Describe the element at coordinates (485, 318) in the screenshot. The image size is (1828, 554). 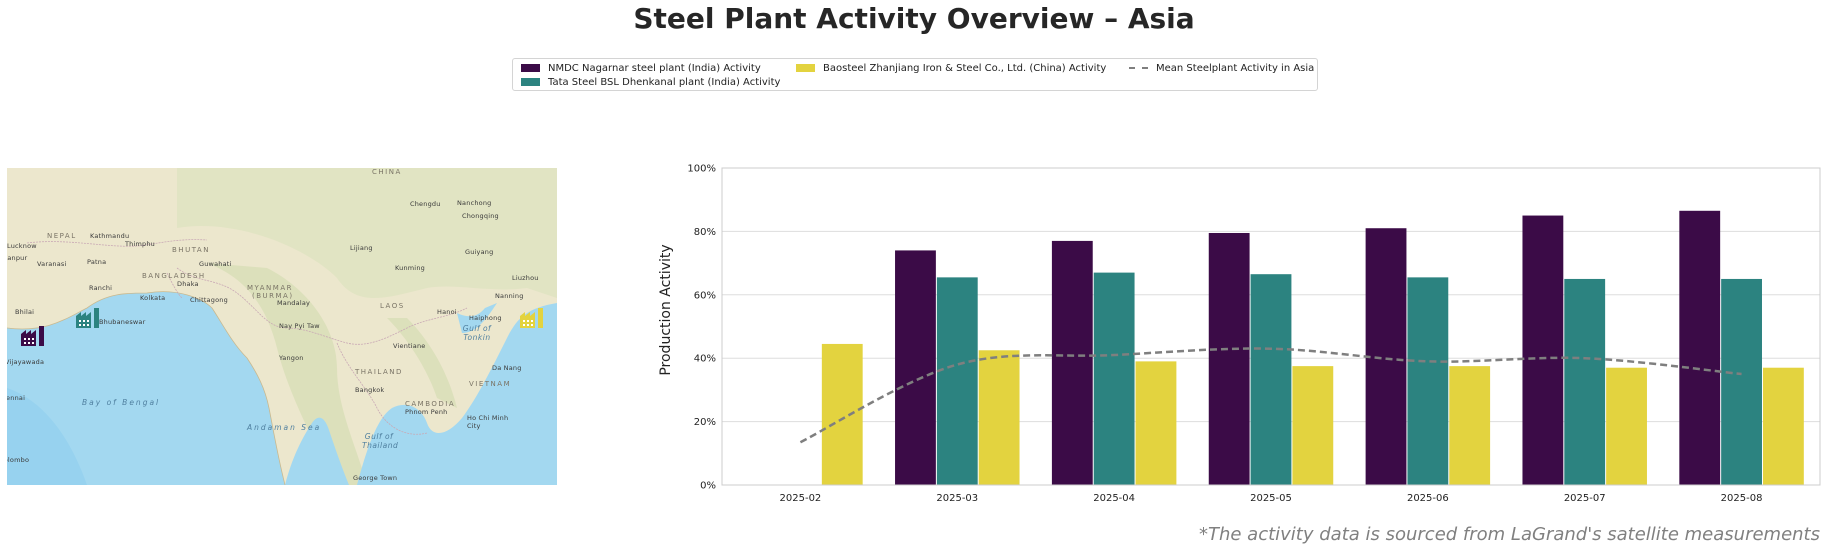
I see `map-label-haiphong: Haiphong` at that location.